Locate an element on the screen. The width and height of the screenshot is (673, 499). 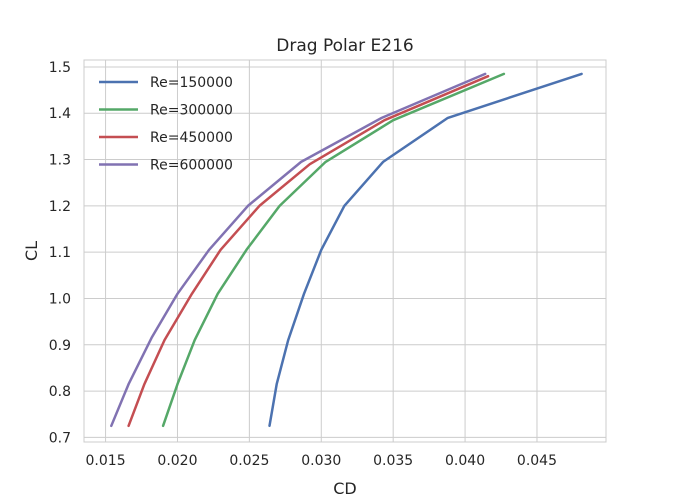
y-axis-ticks: 0.7 0.8 0.9 1.0 1.1 1.2 1.3 1.4 1.5 is located at coordinates (60, 253).